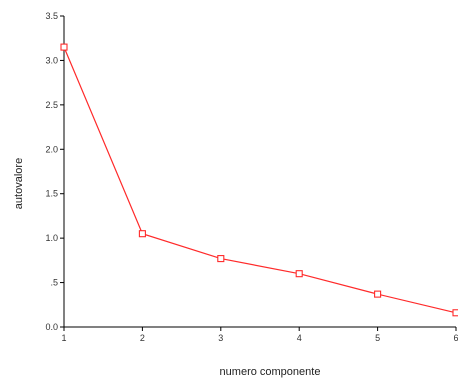  I want to click on y-axis-title: autovalore, so click(19, 183).